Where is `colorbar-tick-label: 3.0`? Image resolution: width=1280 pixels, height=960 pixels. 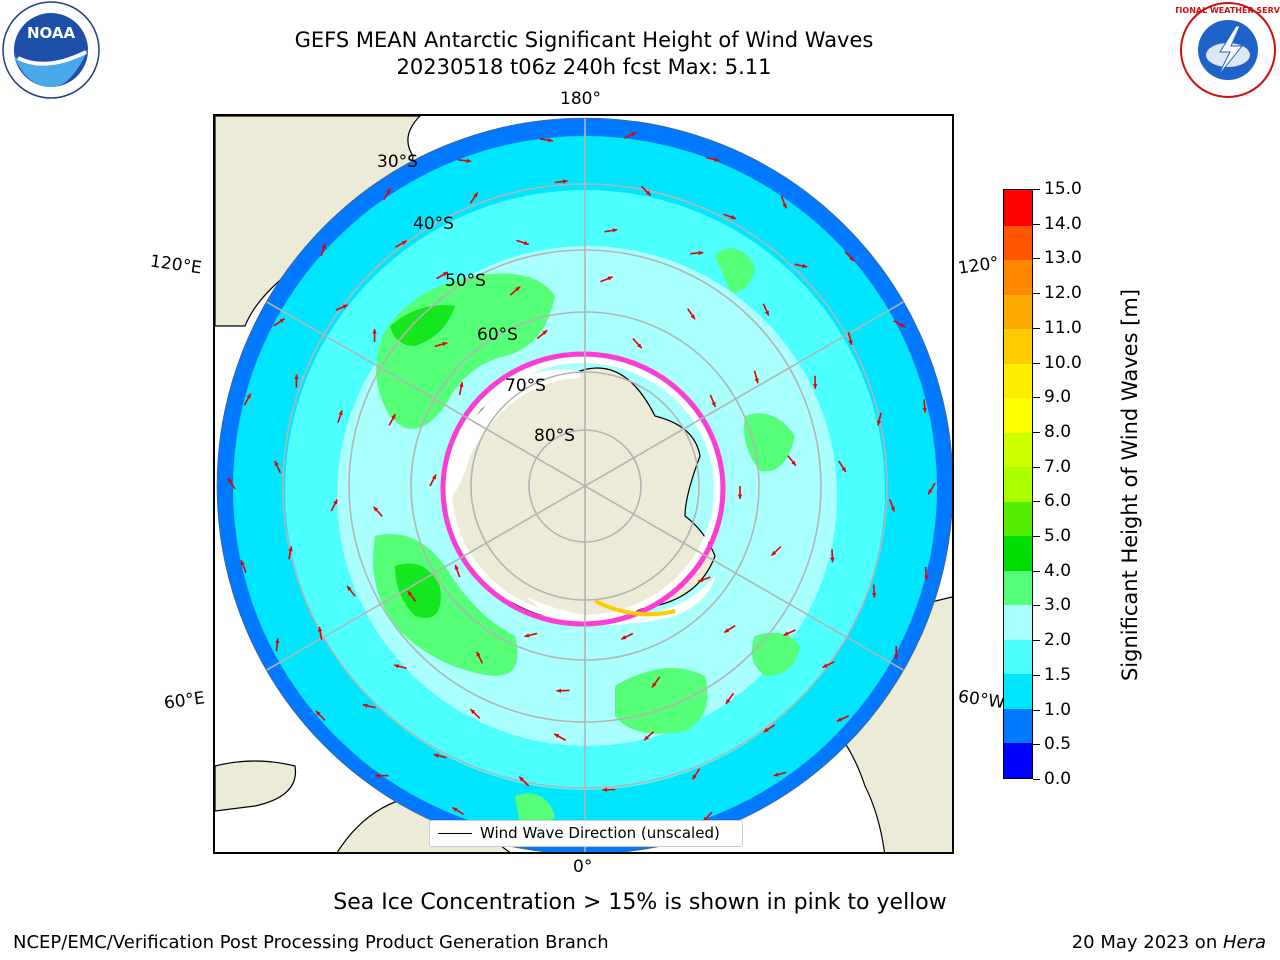
colorbar-tick-label: 3.0 is located at coordinates (1058, 605).